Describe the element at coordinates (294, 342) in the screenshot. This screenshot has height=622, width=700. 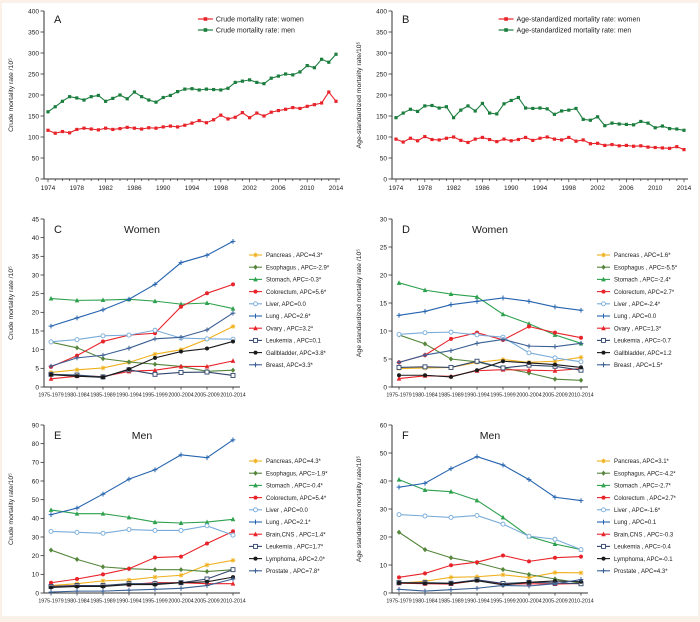
I see `svg-text: Leukemia , APC=0.1` at that location.